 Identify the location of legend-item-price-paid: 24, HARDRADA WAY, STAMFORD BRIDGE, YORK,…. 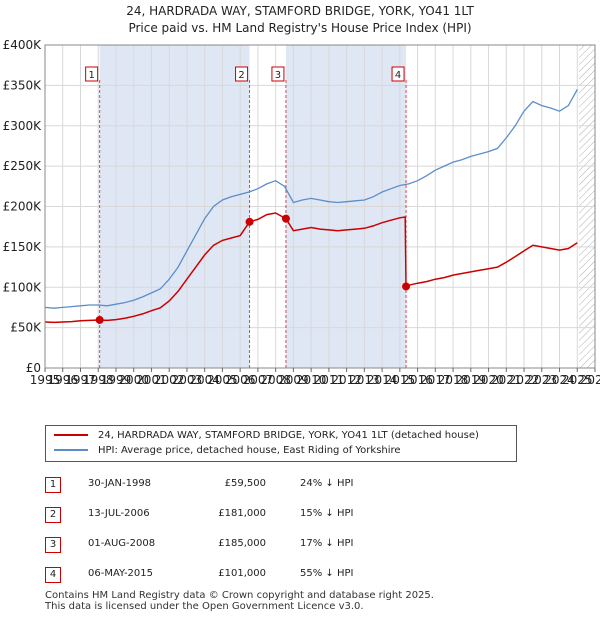
(266, 436).